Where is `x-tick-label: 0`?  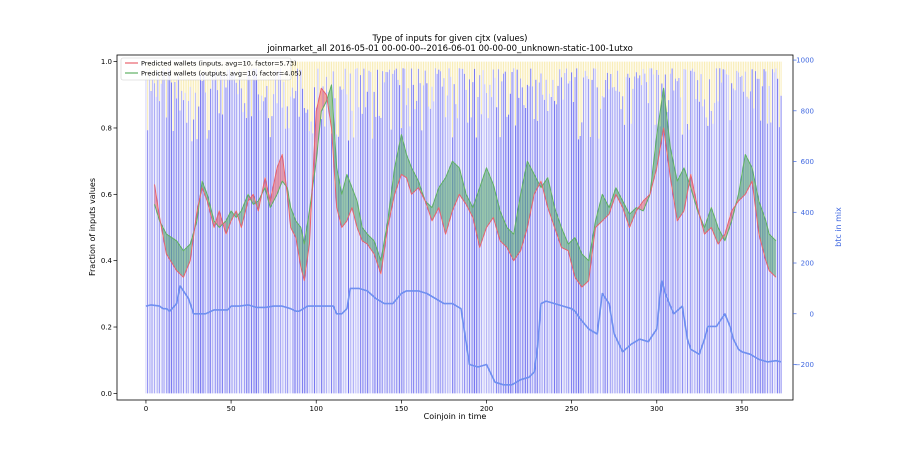 x-tick-label: 0 is located at coordinates (146, 409).